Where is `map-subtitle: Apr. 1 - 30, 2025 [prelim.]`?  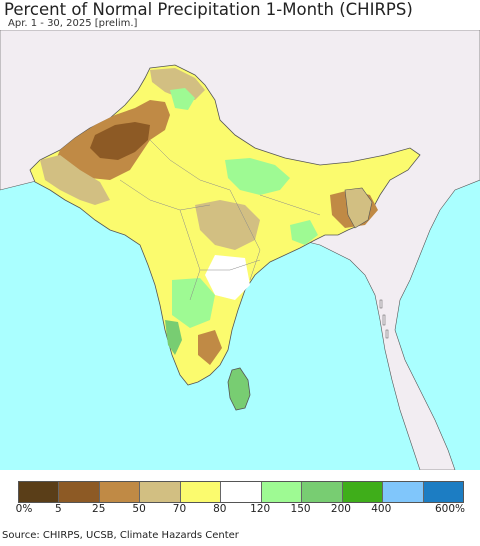 map-subtitle: Apr. 1 - 30, 2025 [prelim.] is located at coordinates (73, 23).